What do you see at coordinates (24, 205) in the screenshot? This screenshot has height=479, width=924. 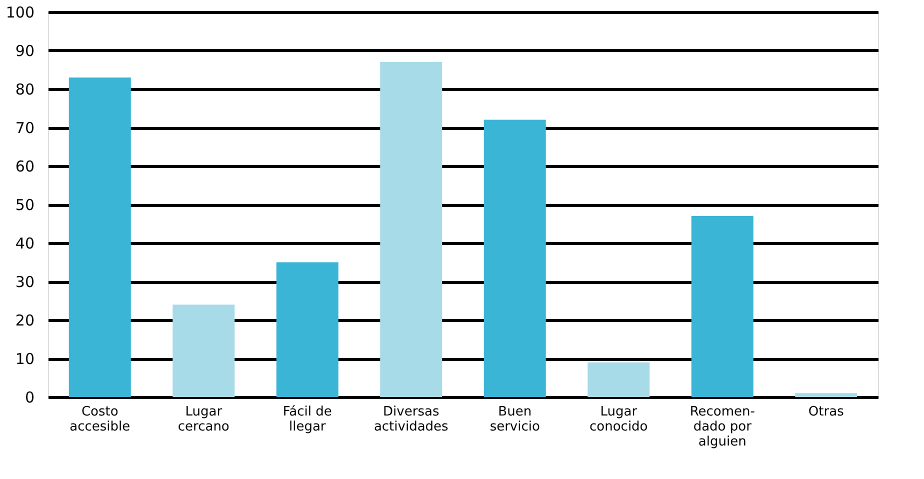 I see `y-tick-label: 50` at bounding box center [24, 205].